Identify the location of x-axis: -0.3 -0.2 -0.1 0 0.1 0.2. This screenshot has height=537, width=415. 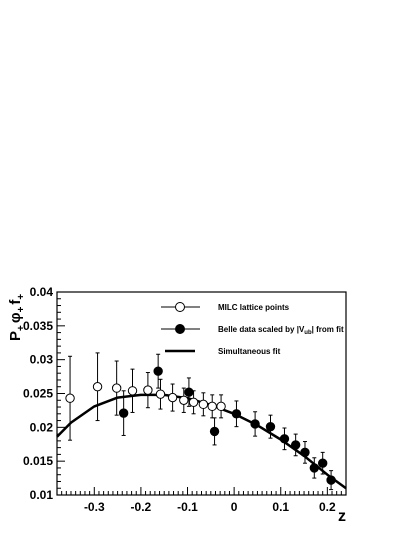
(201, 500).